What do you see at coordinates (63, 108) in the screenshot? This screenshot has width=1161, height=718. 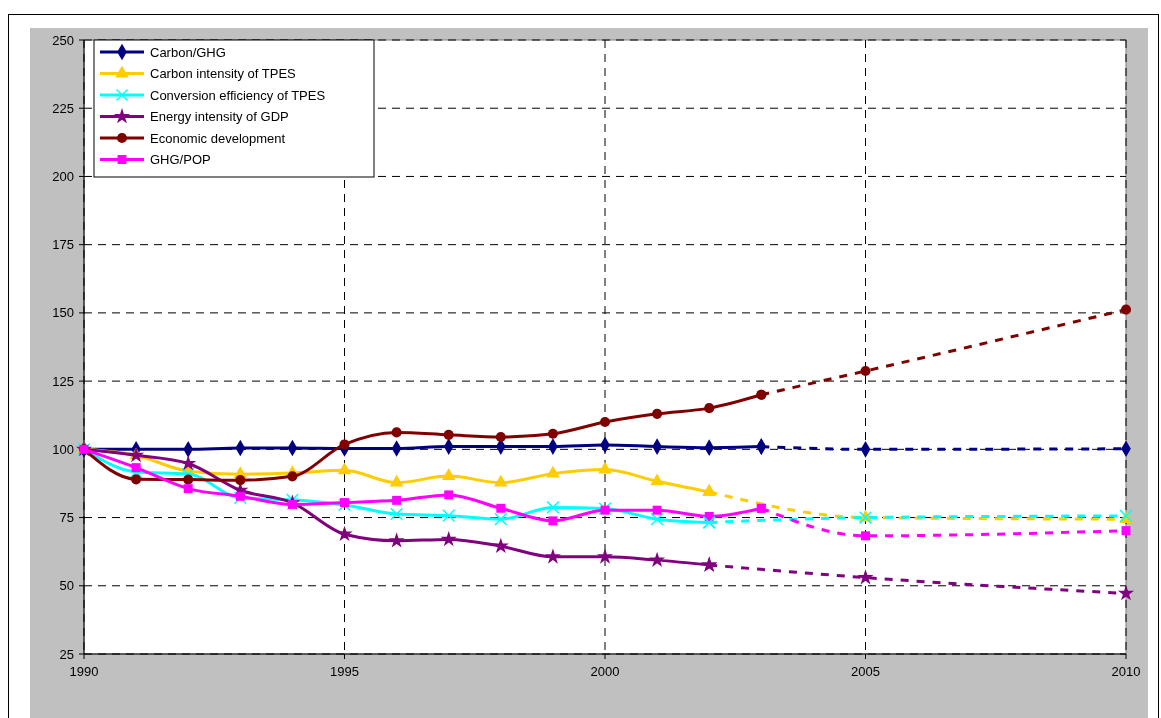 I see `y-tick-label: 225` at bounding box center [63, 108].